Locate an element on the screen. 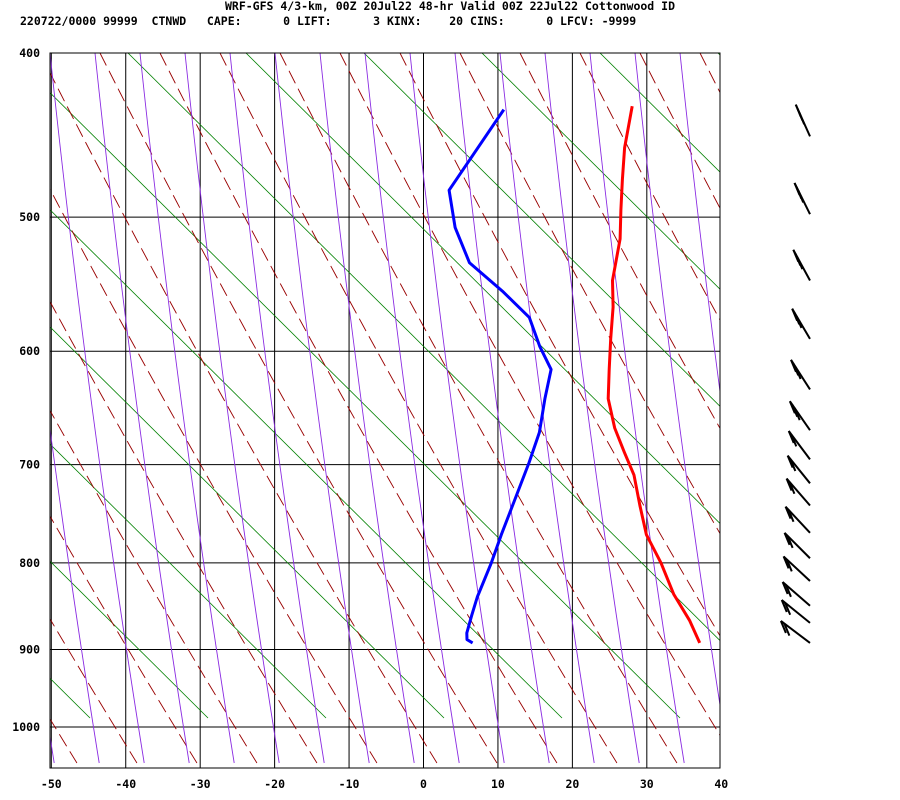 This screenshot has width=900, height=800. x-tick-label: -10 is located at coordinates (349, 784).